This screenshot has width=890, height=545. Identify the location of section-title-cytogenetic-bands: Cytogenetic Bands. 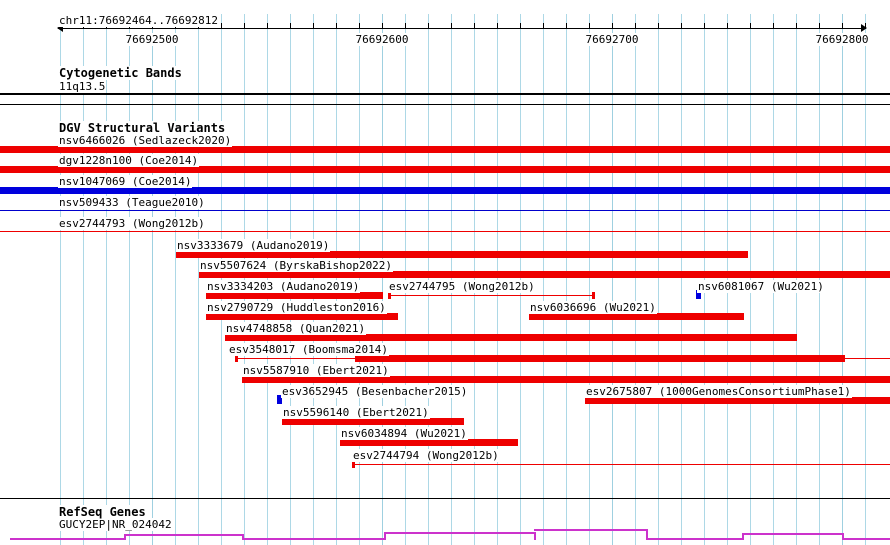
(120, 73).